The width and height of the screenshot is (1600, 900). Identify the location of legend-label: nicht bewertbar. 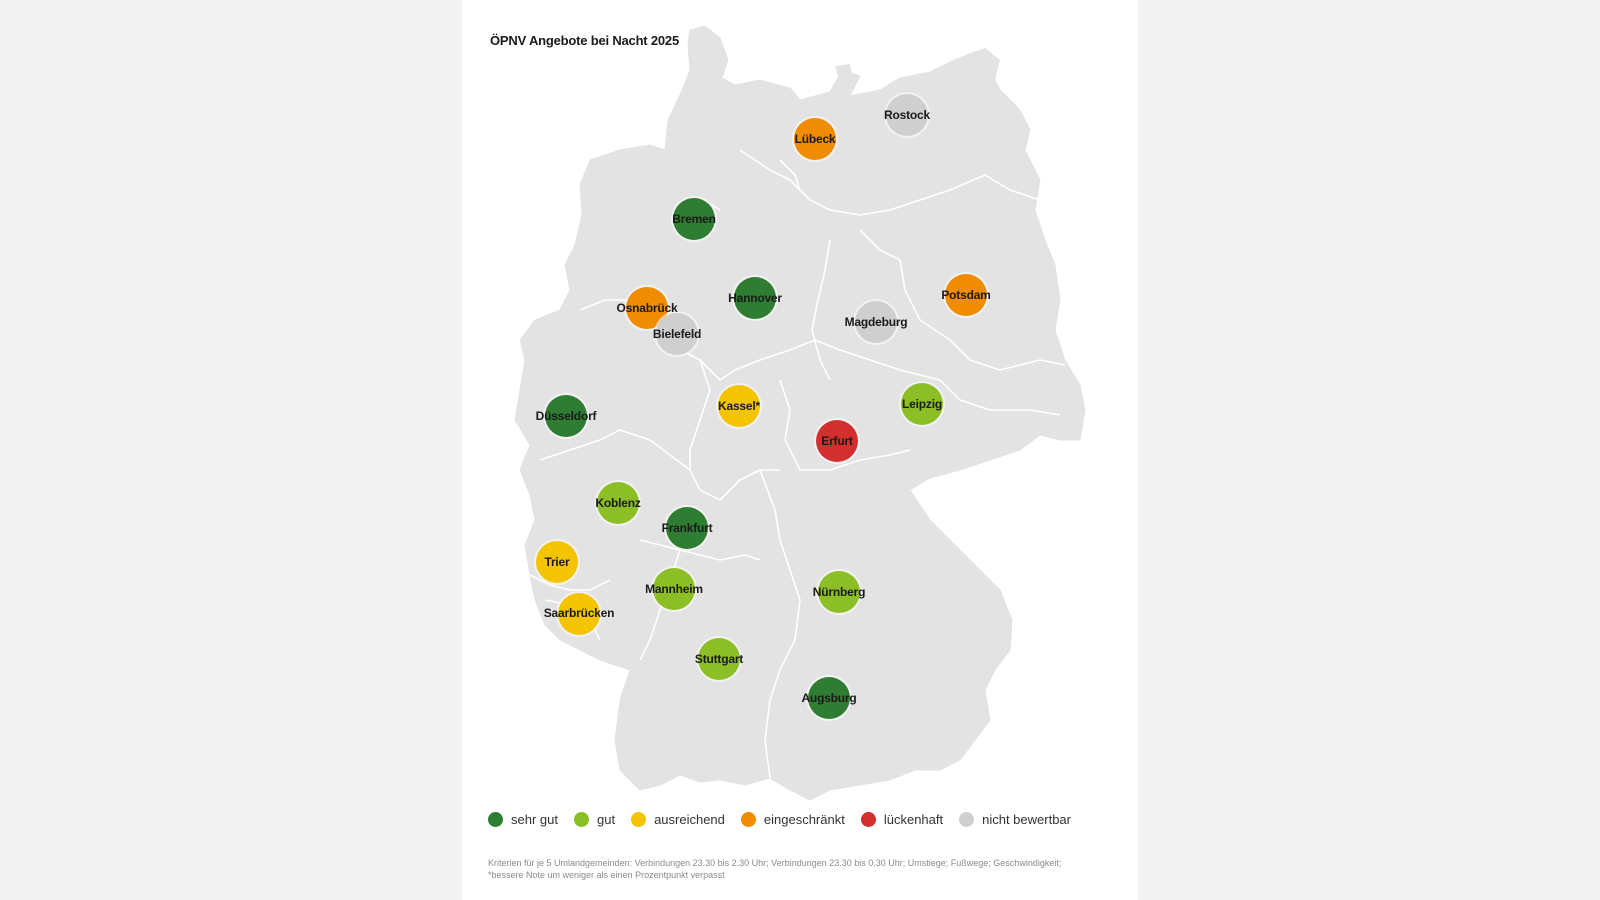
(1026, 819).